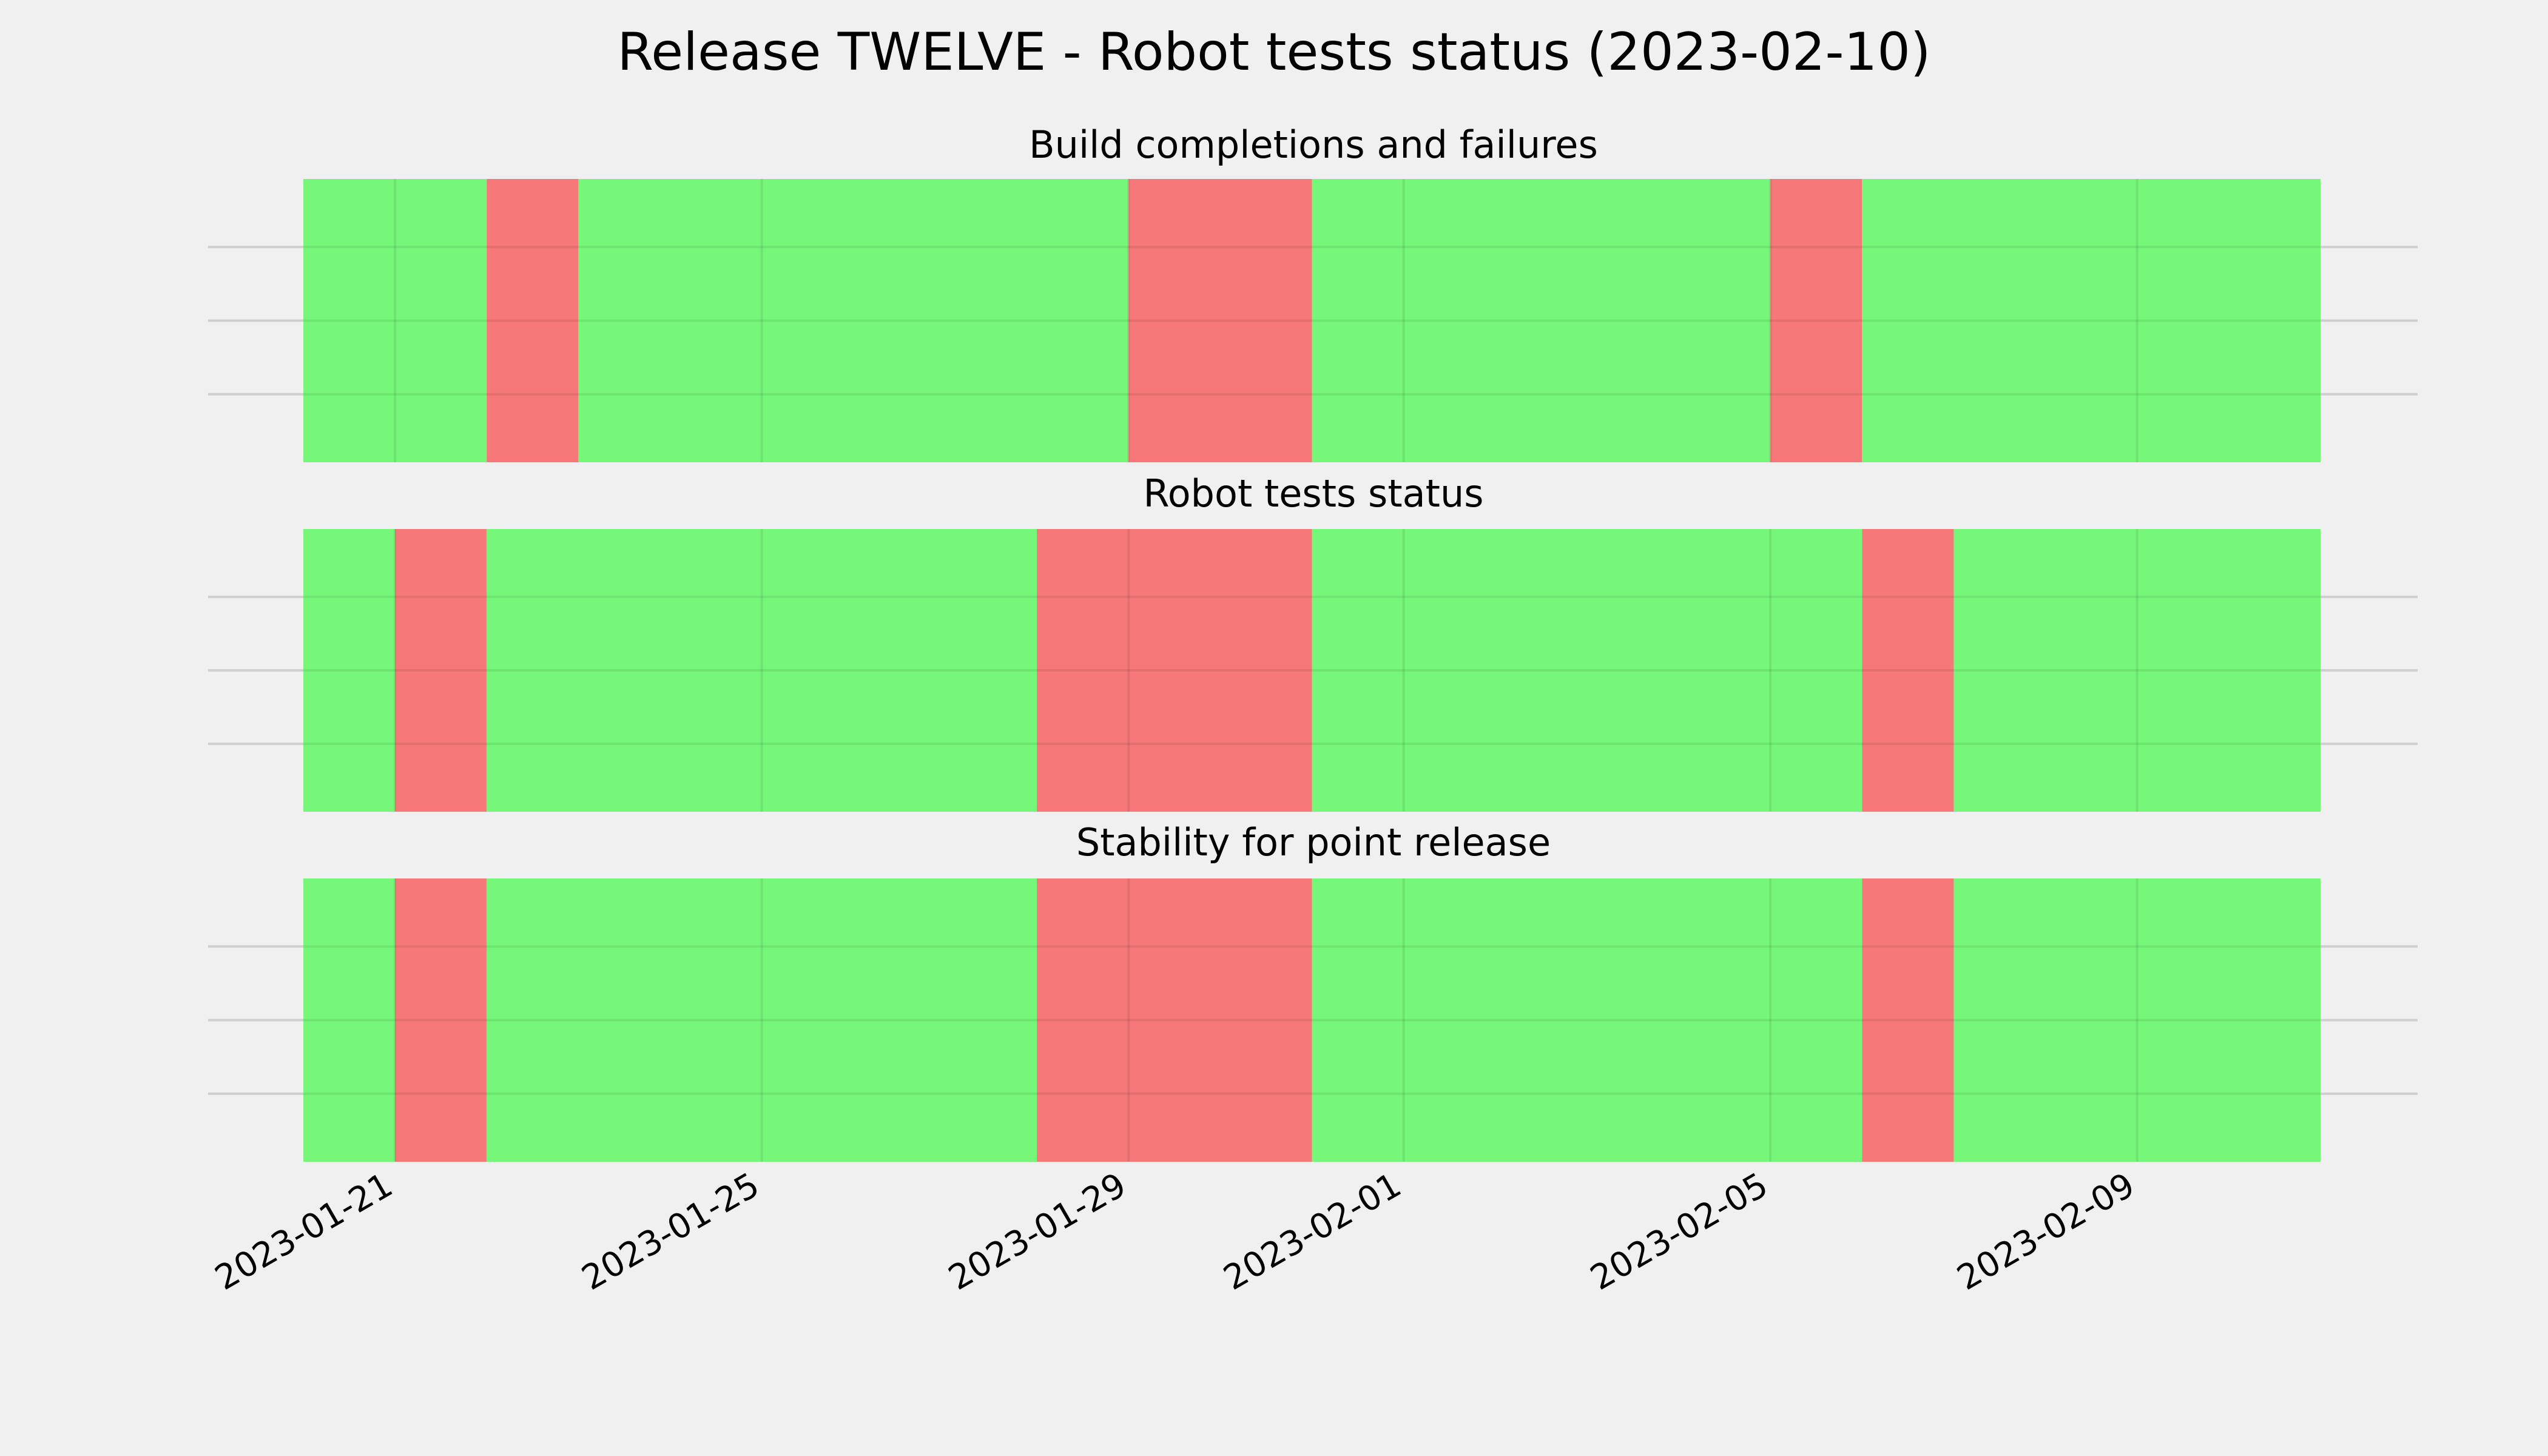 This screenshot has height=1456, width=2548. What do you see at coordinates (1313, 493) in the screenshot?
I see `panel-title: Robot tests status` at bounding box center [1313, 493].